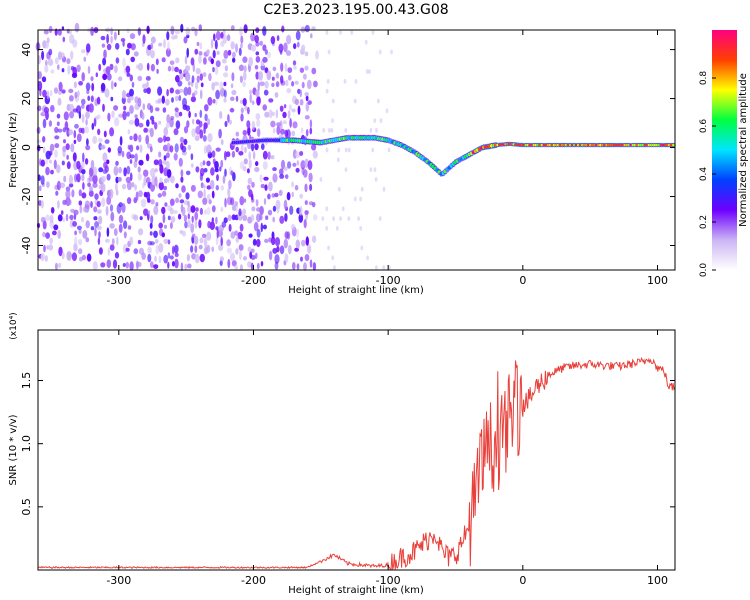 The height and width of the screenshot is (600, 750). Describe the element at coordinates (355, 10) in the screenshot. I see `figure-title: C2E3.2023.195.00.43.G08` at that location.